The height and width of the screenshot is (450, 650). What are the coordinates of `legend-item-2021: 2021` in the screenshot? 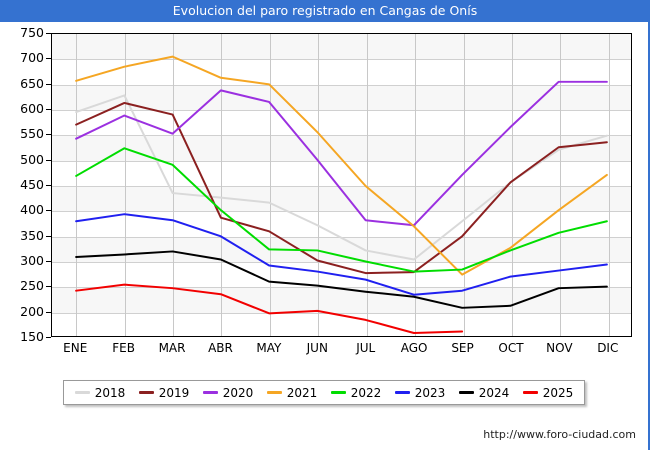 It's located at (292, 392).